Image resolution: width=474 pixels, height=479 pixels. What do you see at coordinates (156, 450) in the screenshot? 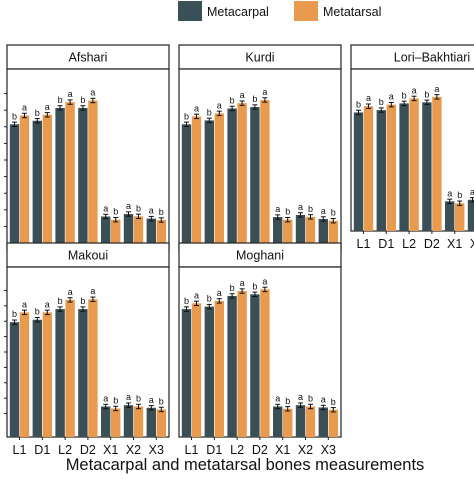
I see `x-tick-label: X3` at bounding box center [156, 450].